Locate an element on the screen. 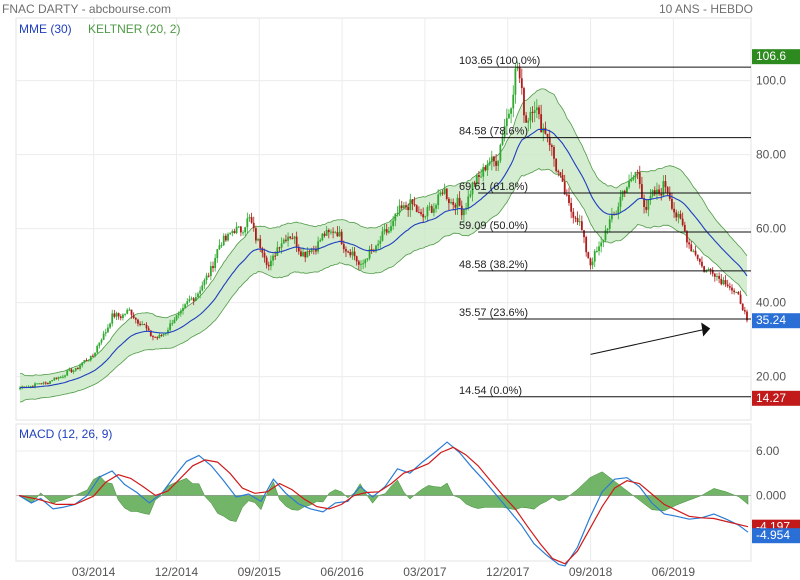 The image size is (800, 580). macd-value-badge: -4.954 is located at coordinates (776, 536).